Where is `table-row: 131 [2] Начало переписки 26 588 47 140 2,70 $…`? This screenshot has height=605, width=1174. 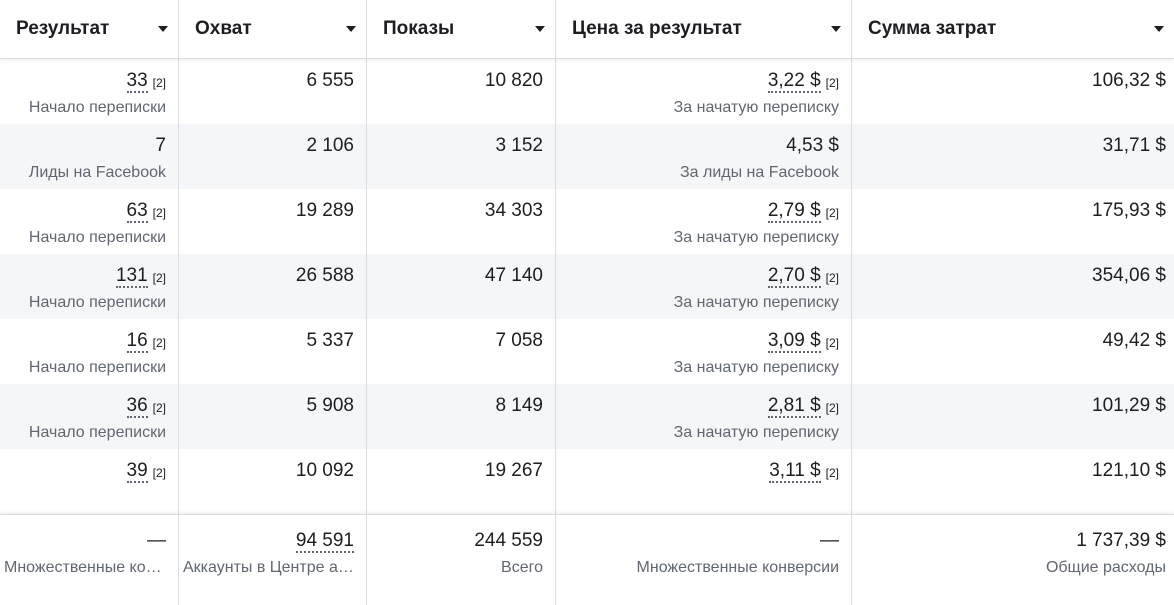 table-row: 131 [2] Начало переписки 26 588 47 140 2,70 $… is located at coordinates (587, 286).